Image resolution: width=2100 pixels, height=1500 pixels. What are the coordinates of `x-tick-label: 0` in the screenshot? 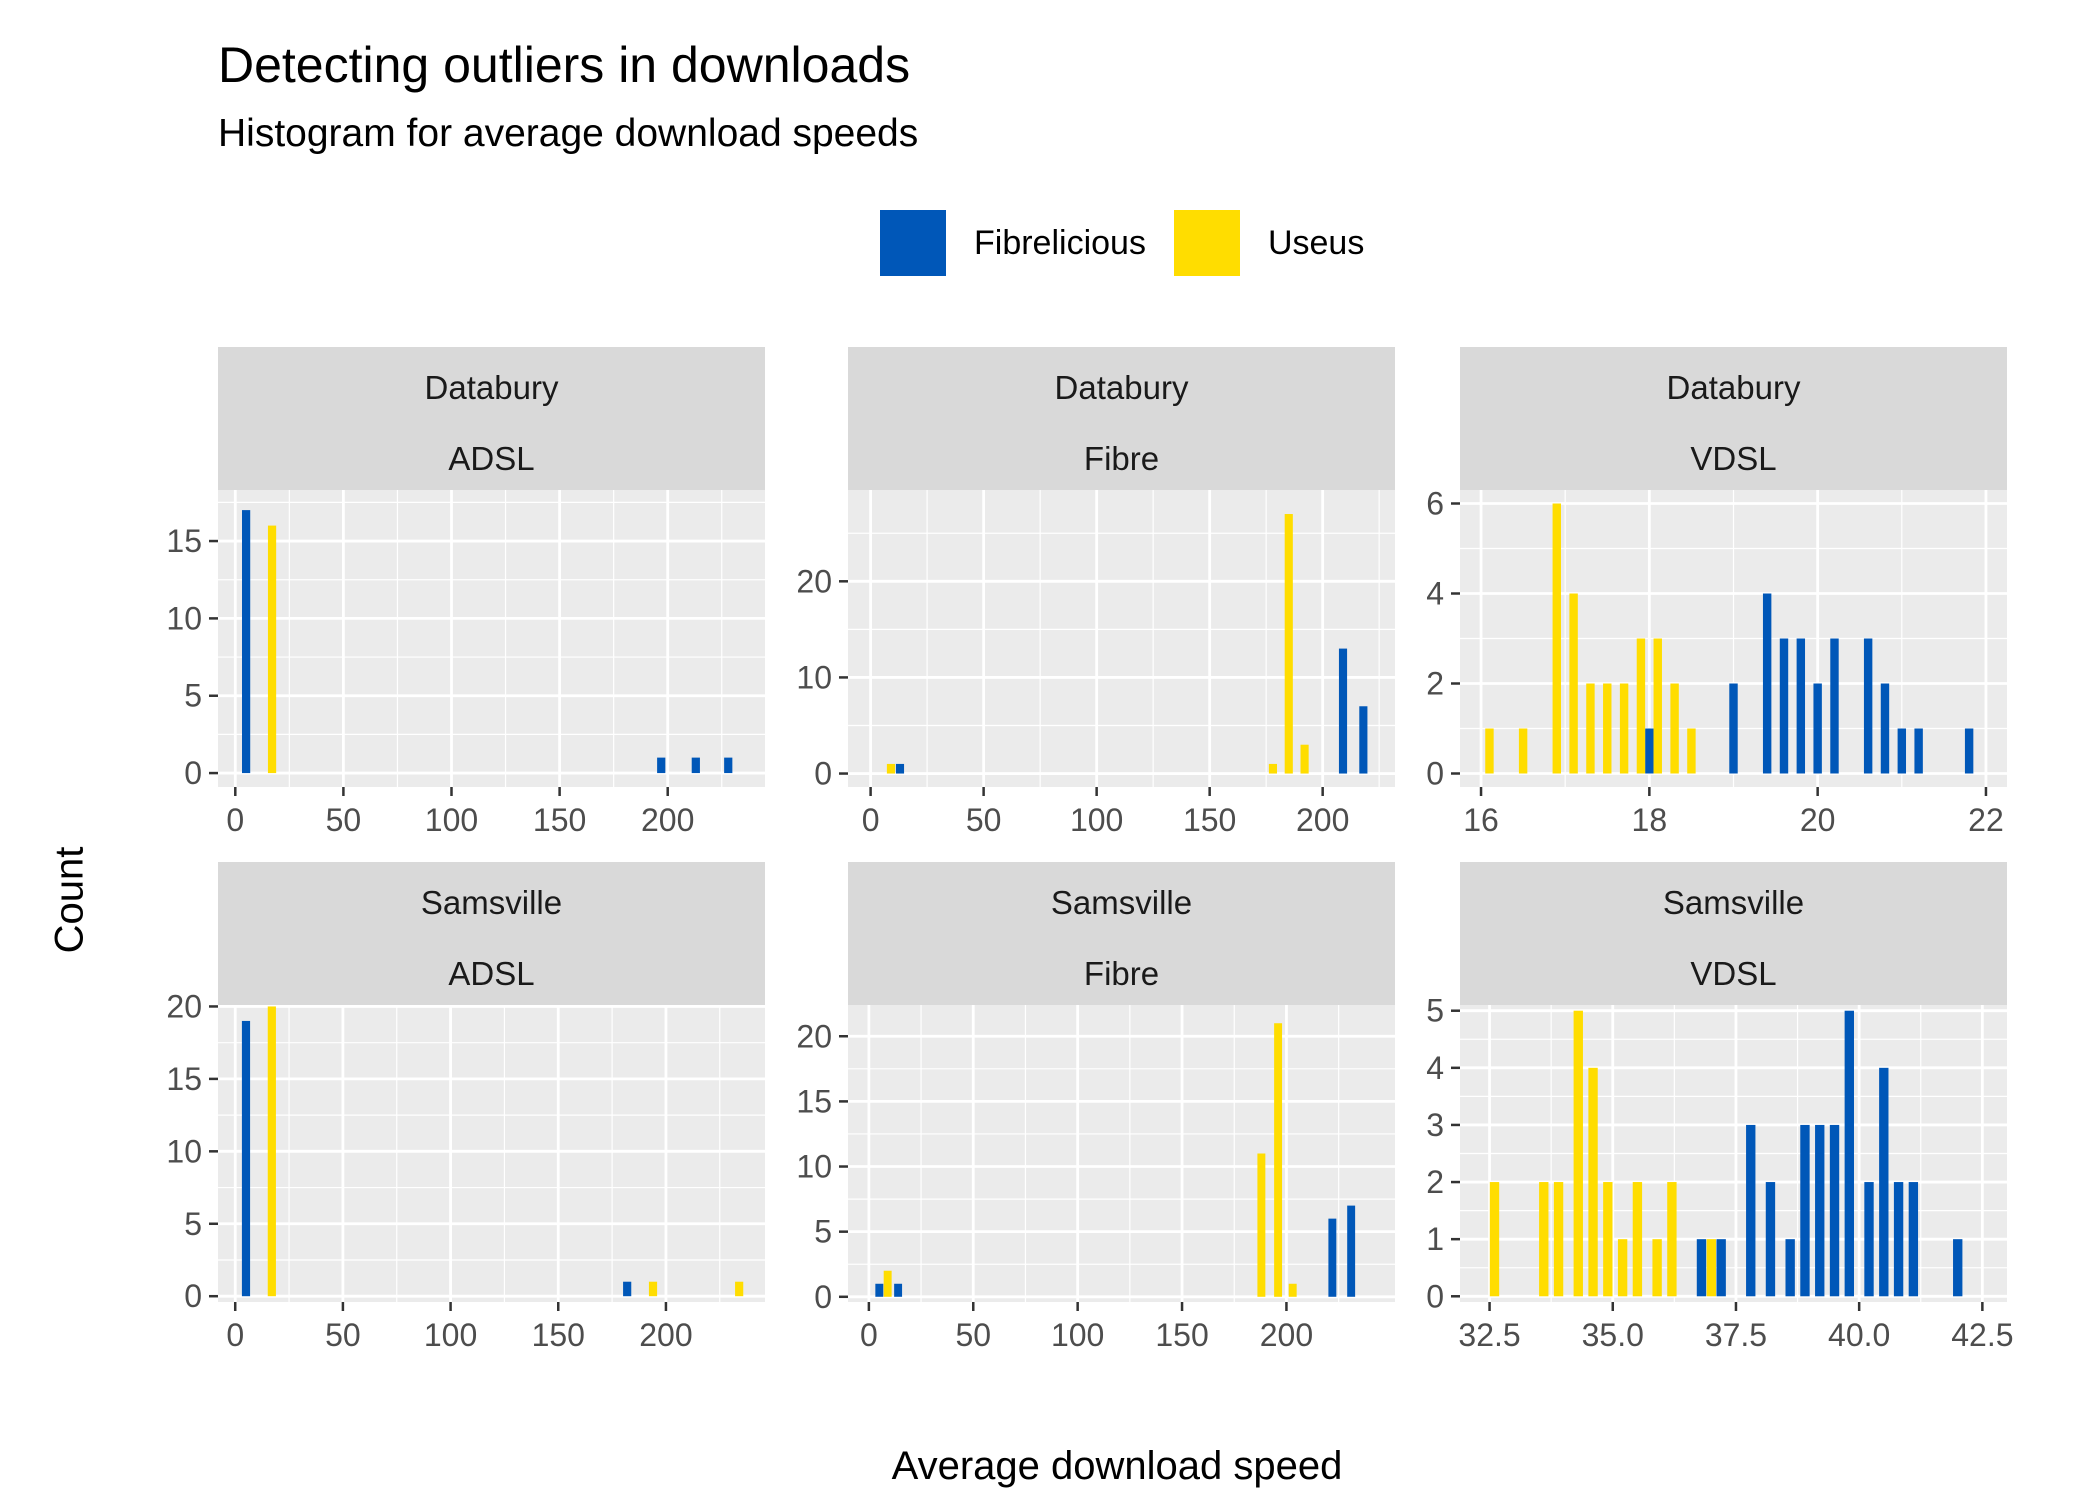 It's located at (871, 820).